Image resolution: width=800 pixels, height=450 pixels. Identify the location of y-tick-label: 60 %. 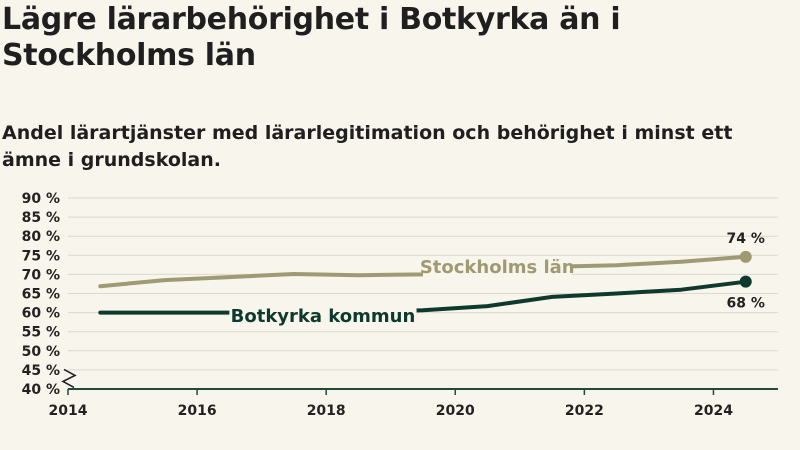
(41, 314).